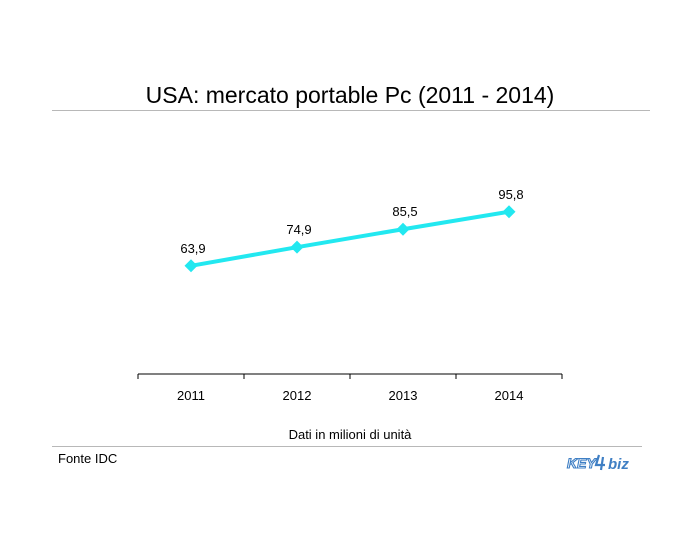 The height and width of the screenshot is (550, 700). What do you see at coordinates (510, 194) in the screenshot?
I see `data-label: 95,8` at bounding box center [510, 194].